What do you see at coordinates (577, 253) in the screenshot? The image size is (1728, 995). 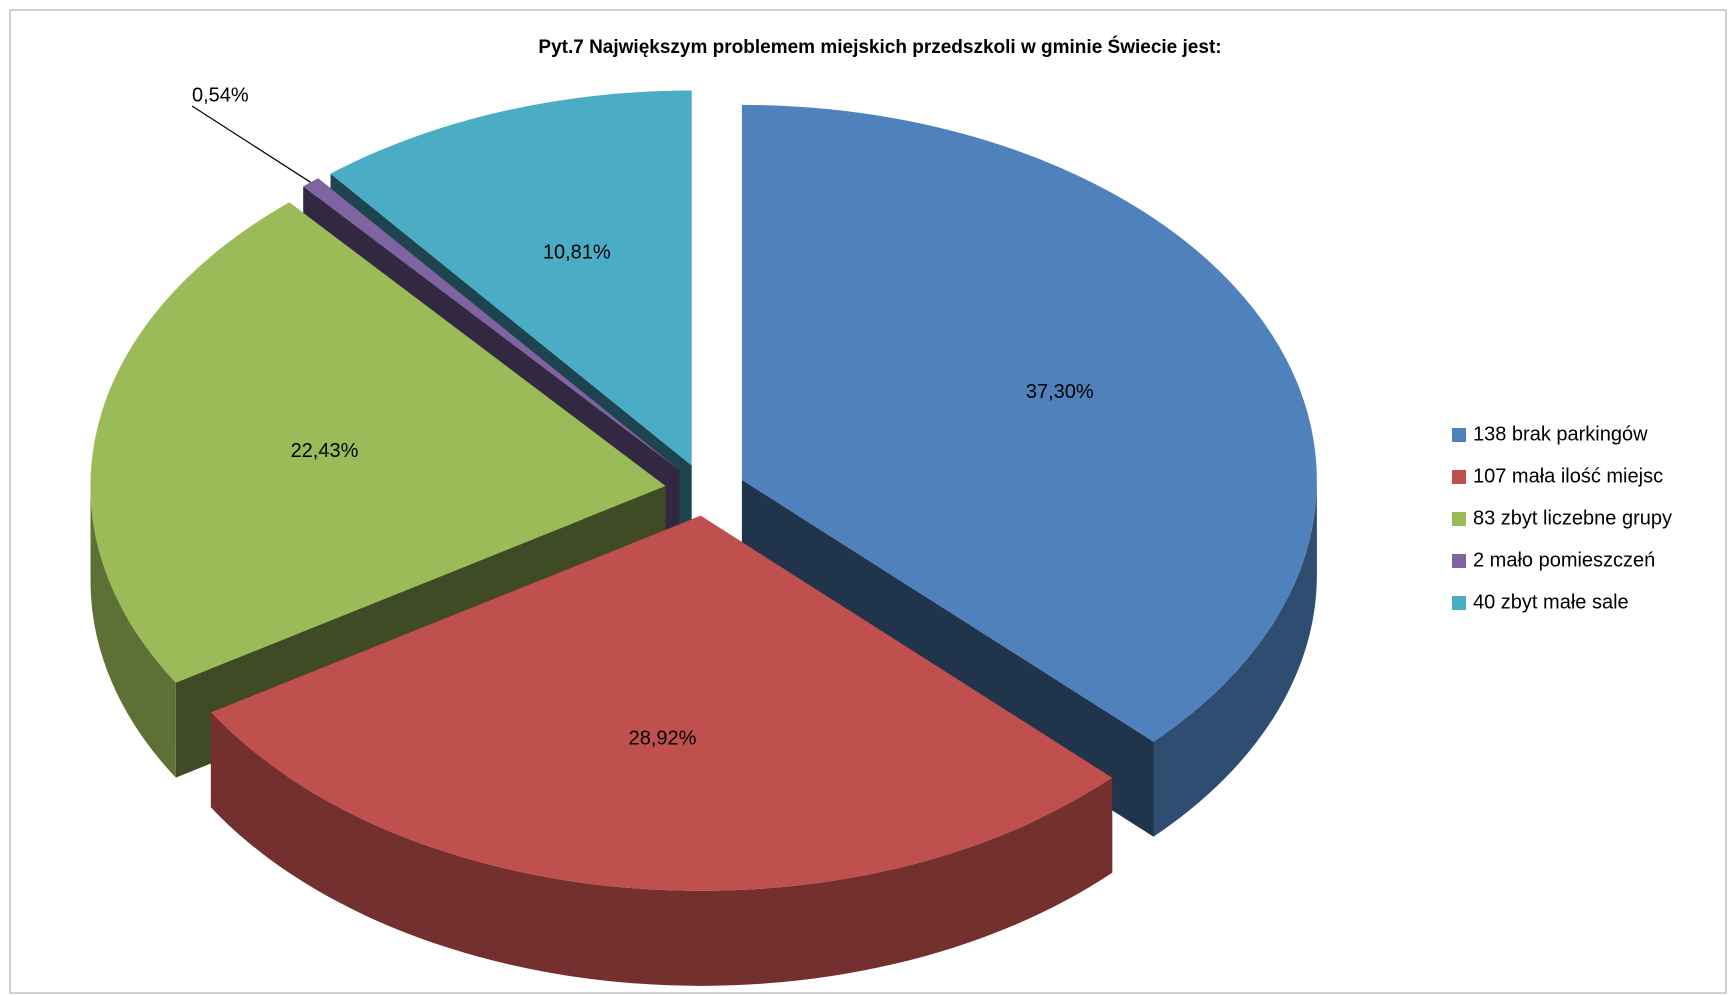 I see `data-label: 10,81%` at bounding box center [577, 253].